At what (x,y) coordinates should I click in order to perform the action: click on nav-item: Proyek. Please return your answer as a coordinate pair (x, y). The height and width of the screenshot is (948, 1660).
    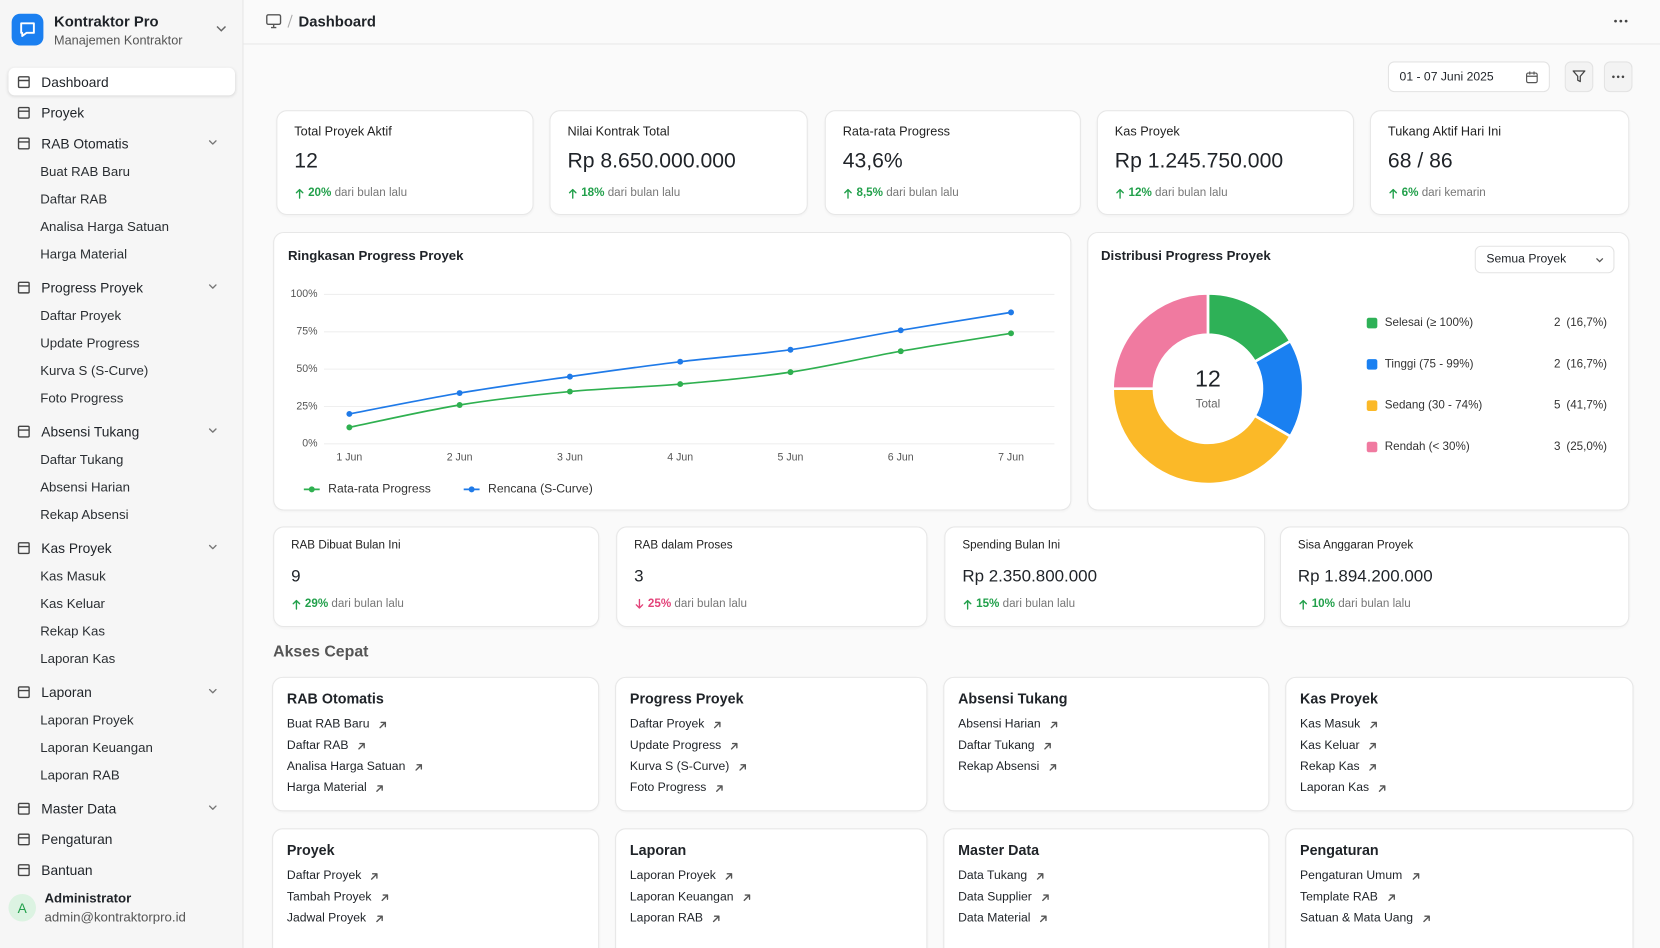
    Looking at the image, I should click on (121, 113).